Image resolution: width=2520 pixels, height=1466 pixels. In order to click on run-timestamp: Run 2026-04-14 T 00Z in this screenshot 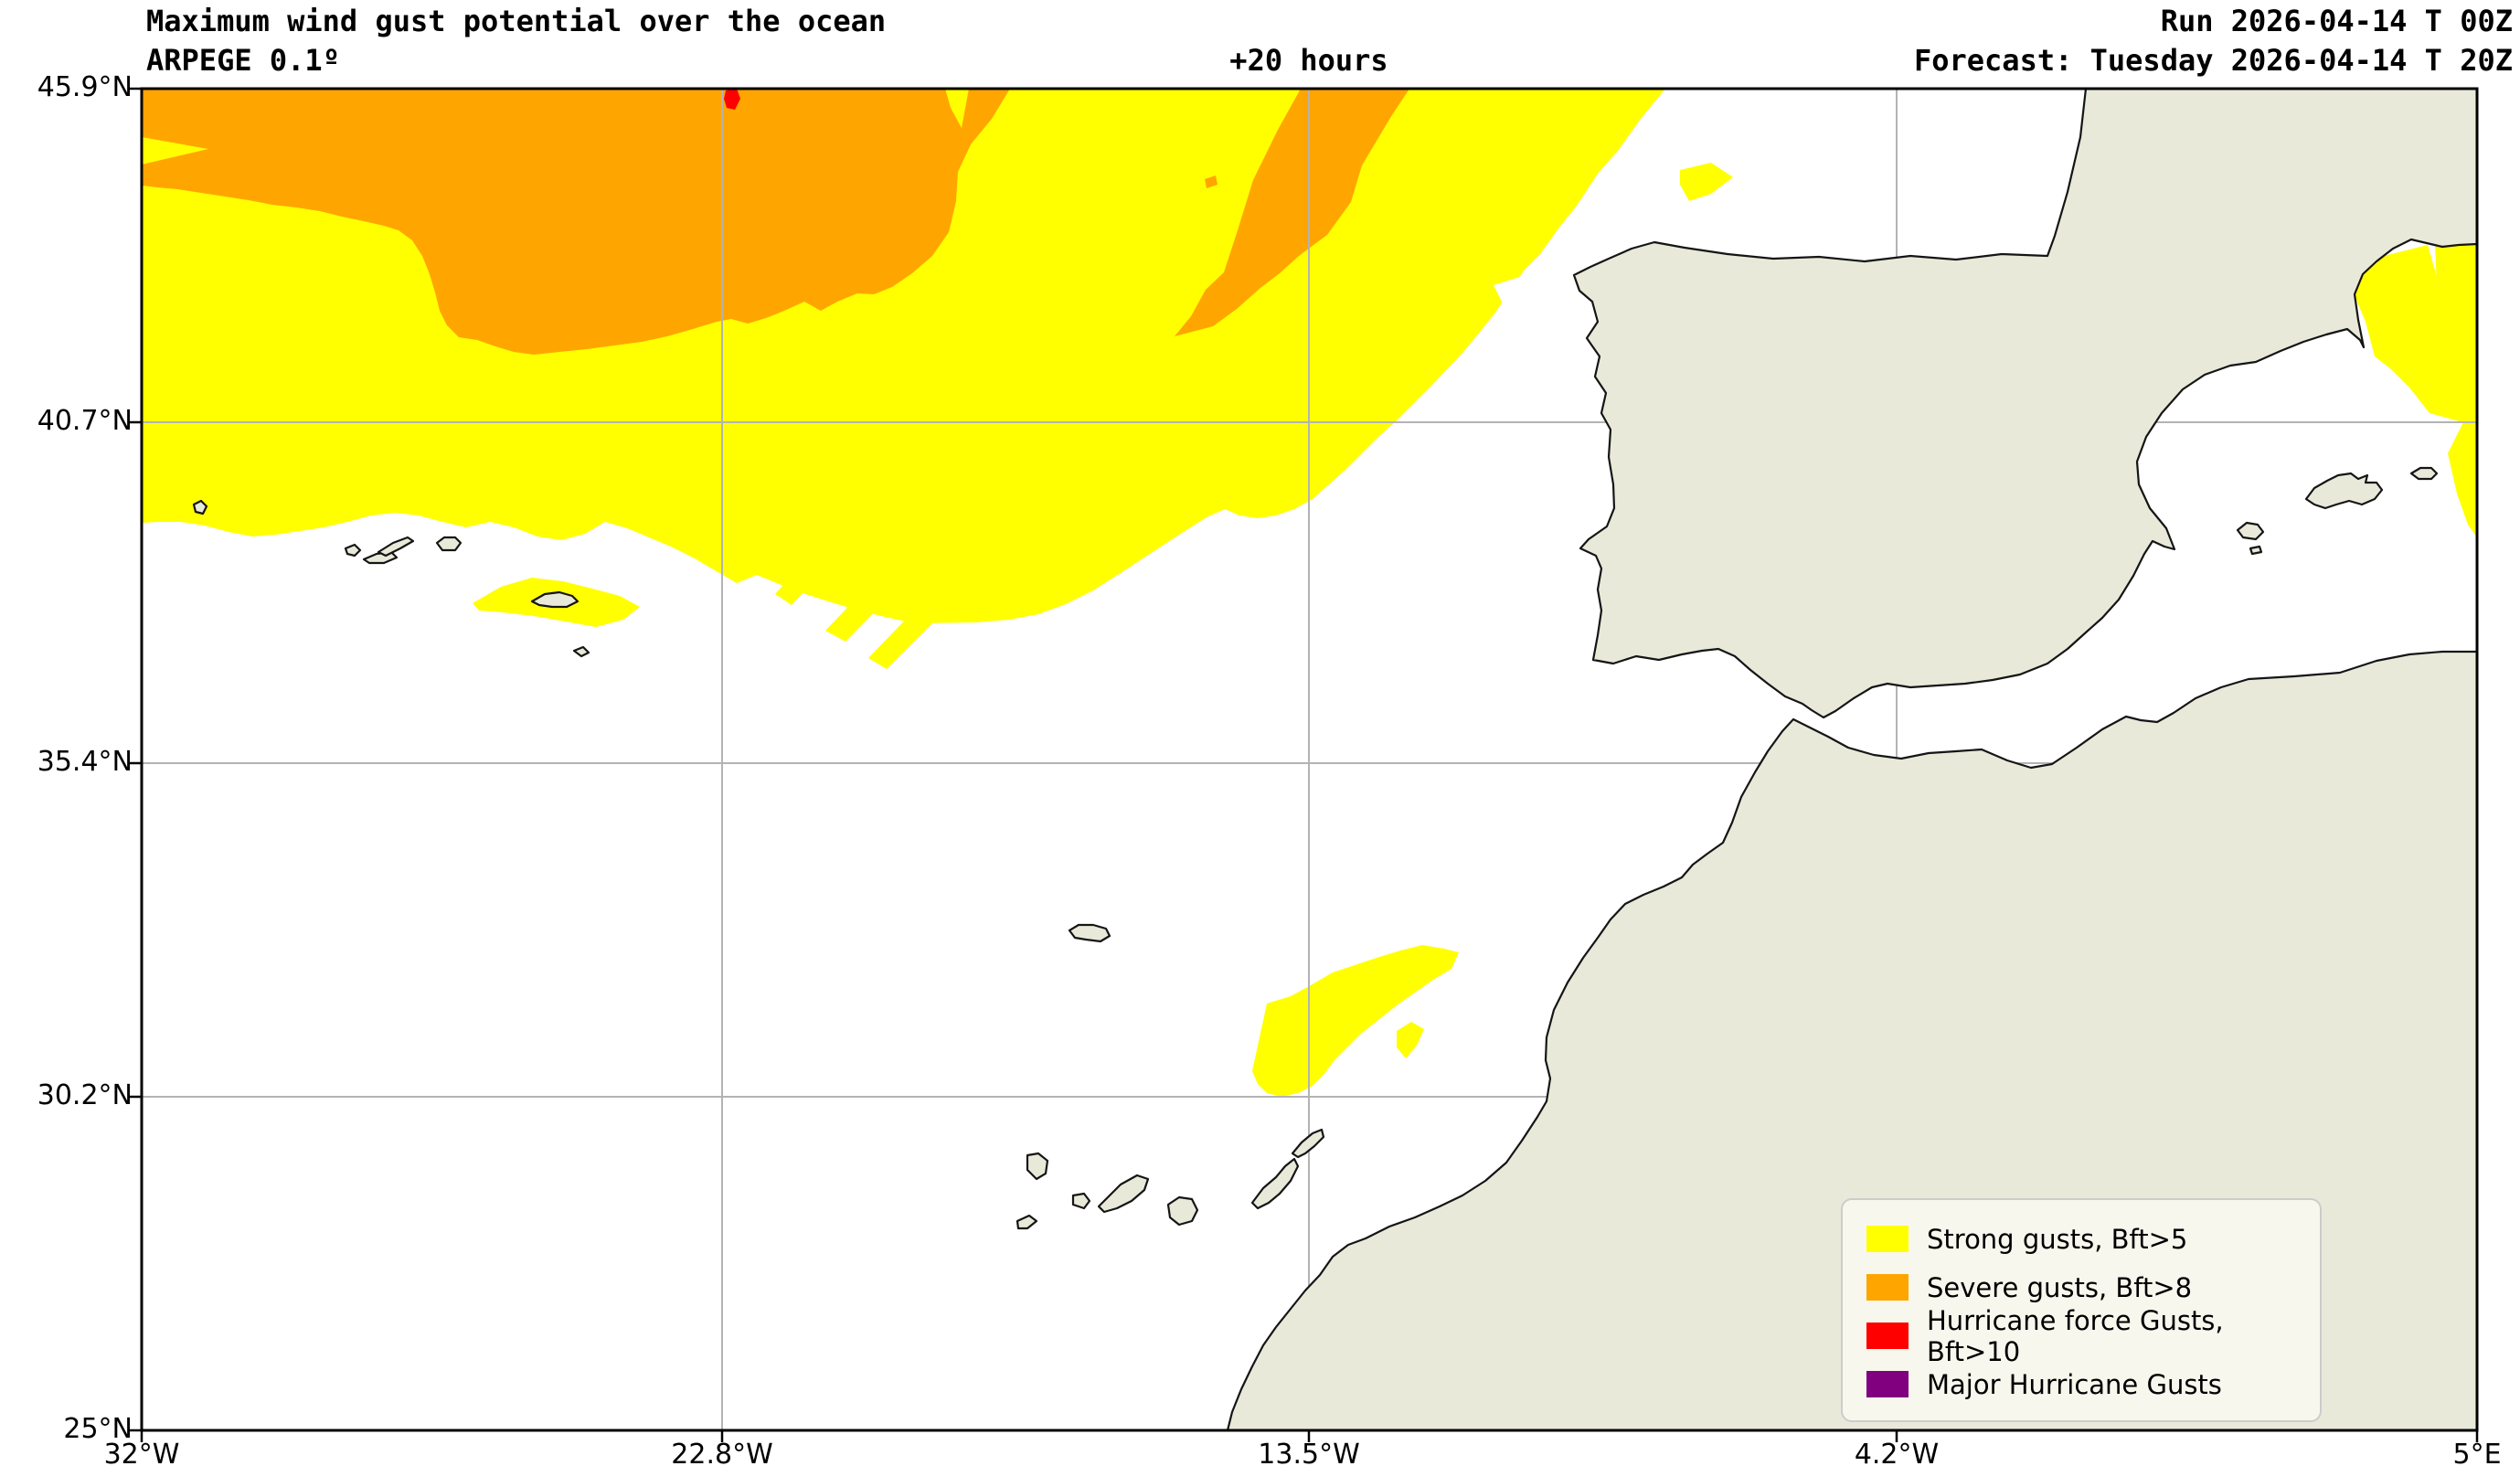, I will do `click(2336, 21)`.